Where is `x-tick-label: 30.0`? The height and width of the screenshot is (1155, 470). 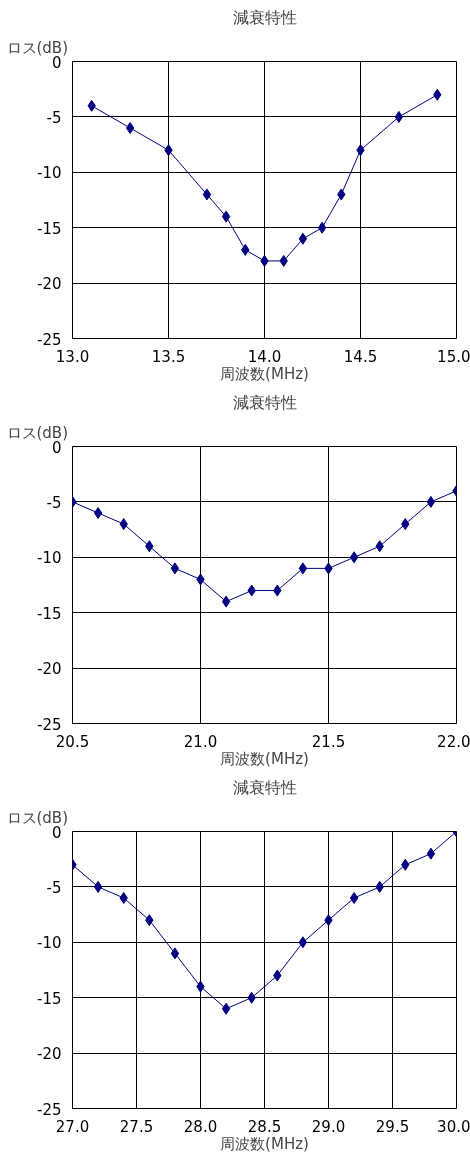 x-tick-label: 30.0 is located at coordinates (453, 1126).